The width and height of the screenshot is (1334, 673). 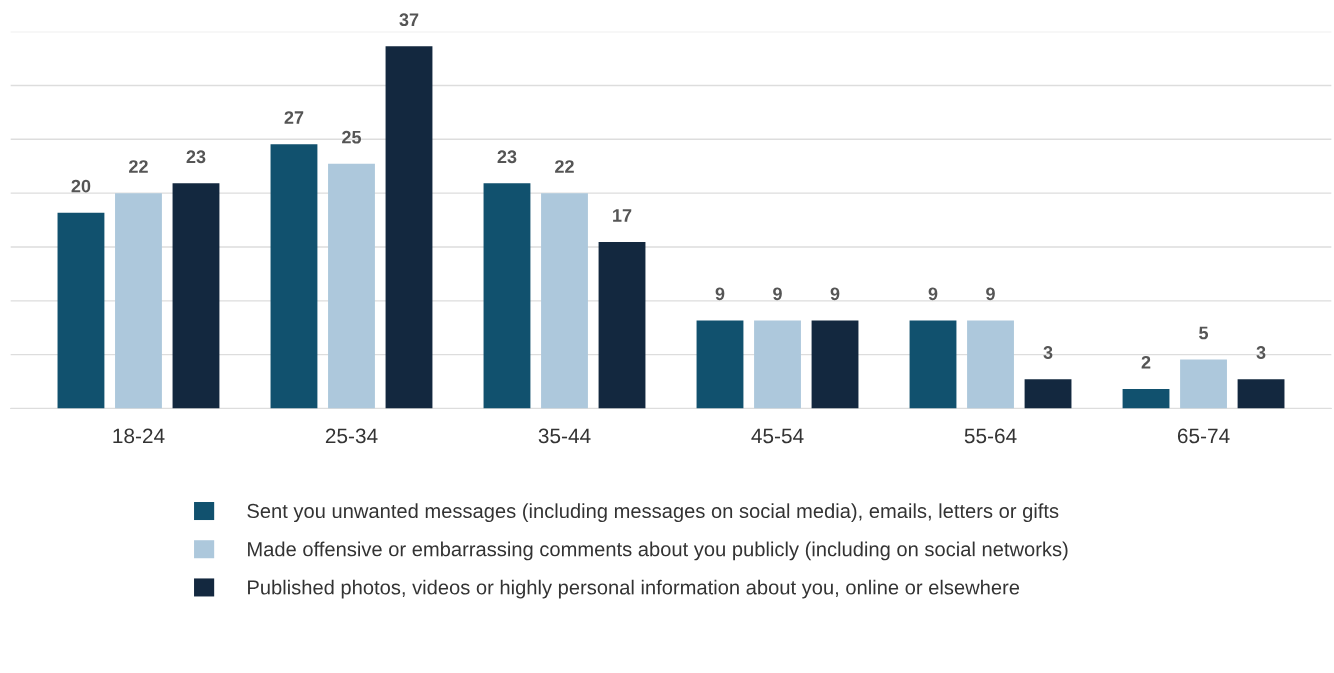 I want to click on x-tick-label: 65-74, so click(x=1203, y=436).